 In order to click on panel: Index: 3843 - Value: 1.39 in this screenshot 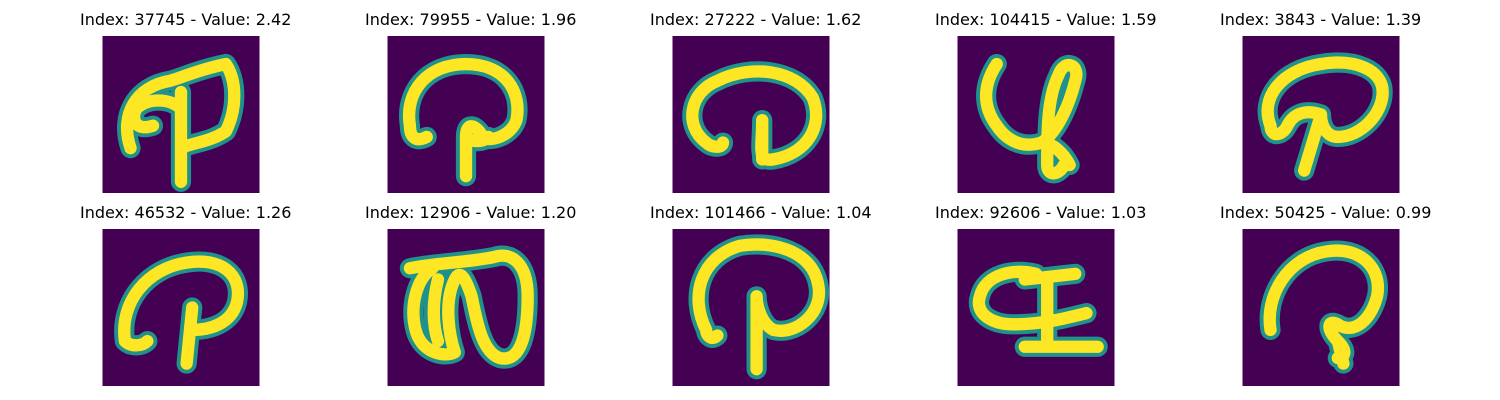, I will do `click(1321, 102)`.